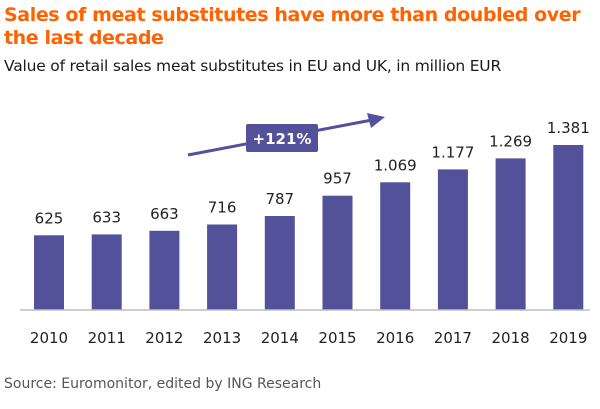 Image resolution: width=600 pixels, height=409 pixels. Describe the element at coordinates (568, 128) in the screenshot. I see `bar-value-label-2019: 1.381` at that location.